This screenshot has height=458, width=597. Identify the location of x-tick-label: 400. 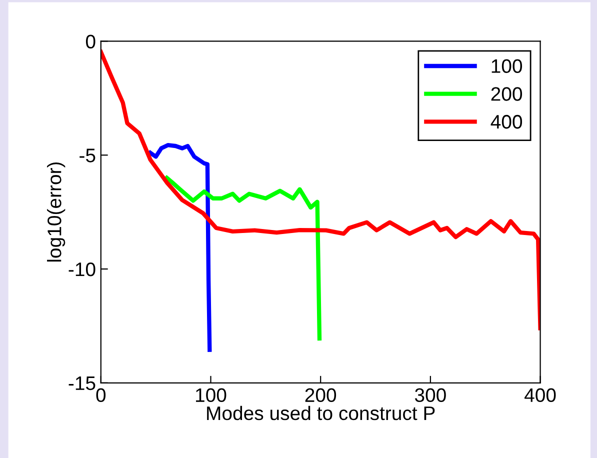
(540, 395).